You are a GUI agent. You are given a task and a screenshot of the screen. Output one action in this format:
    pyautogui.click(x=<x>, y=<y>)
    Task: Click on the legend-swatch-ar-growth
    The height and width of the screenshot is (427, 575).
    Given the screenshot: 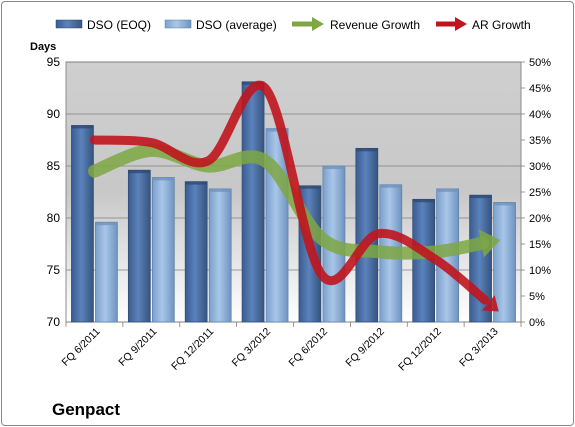 What is the action you would take?
    pyautogui.click(x=451, y=24)
    